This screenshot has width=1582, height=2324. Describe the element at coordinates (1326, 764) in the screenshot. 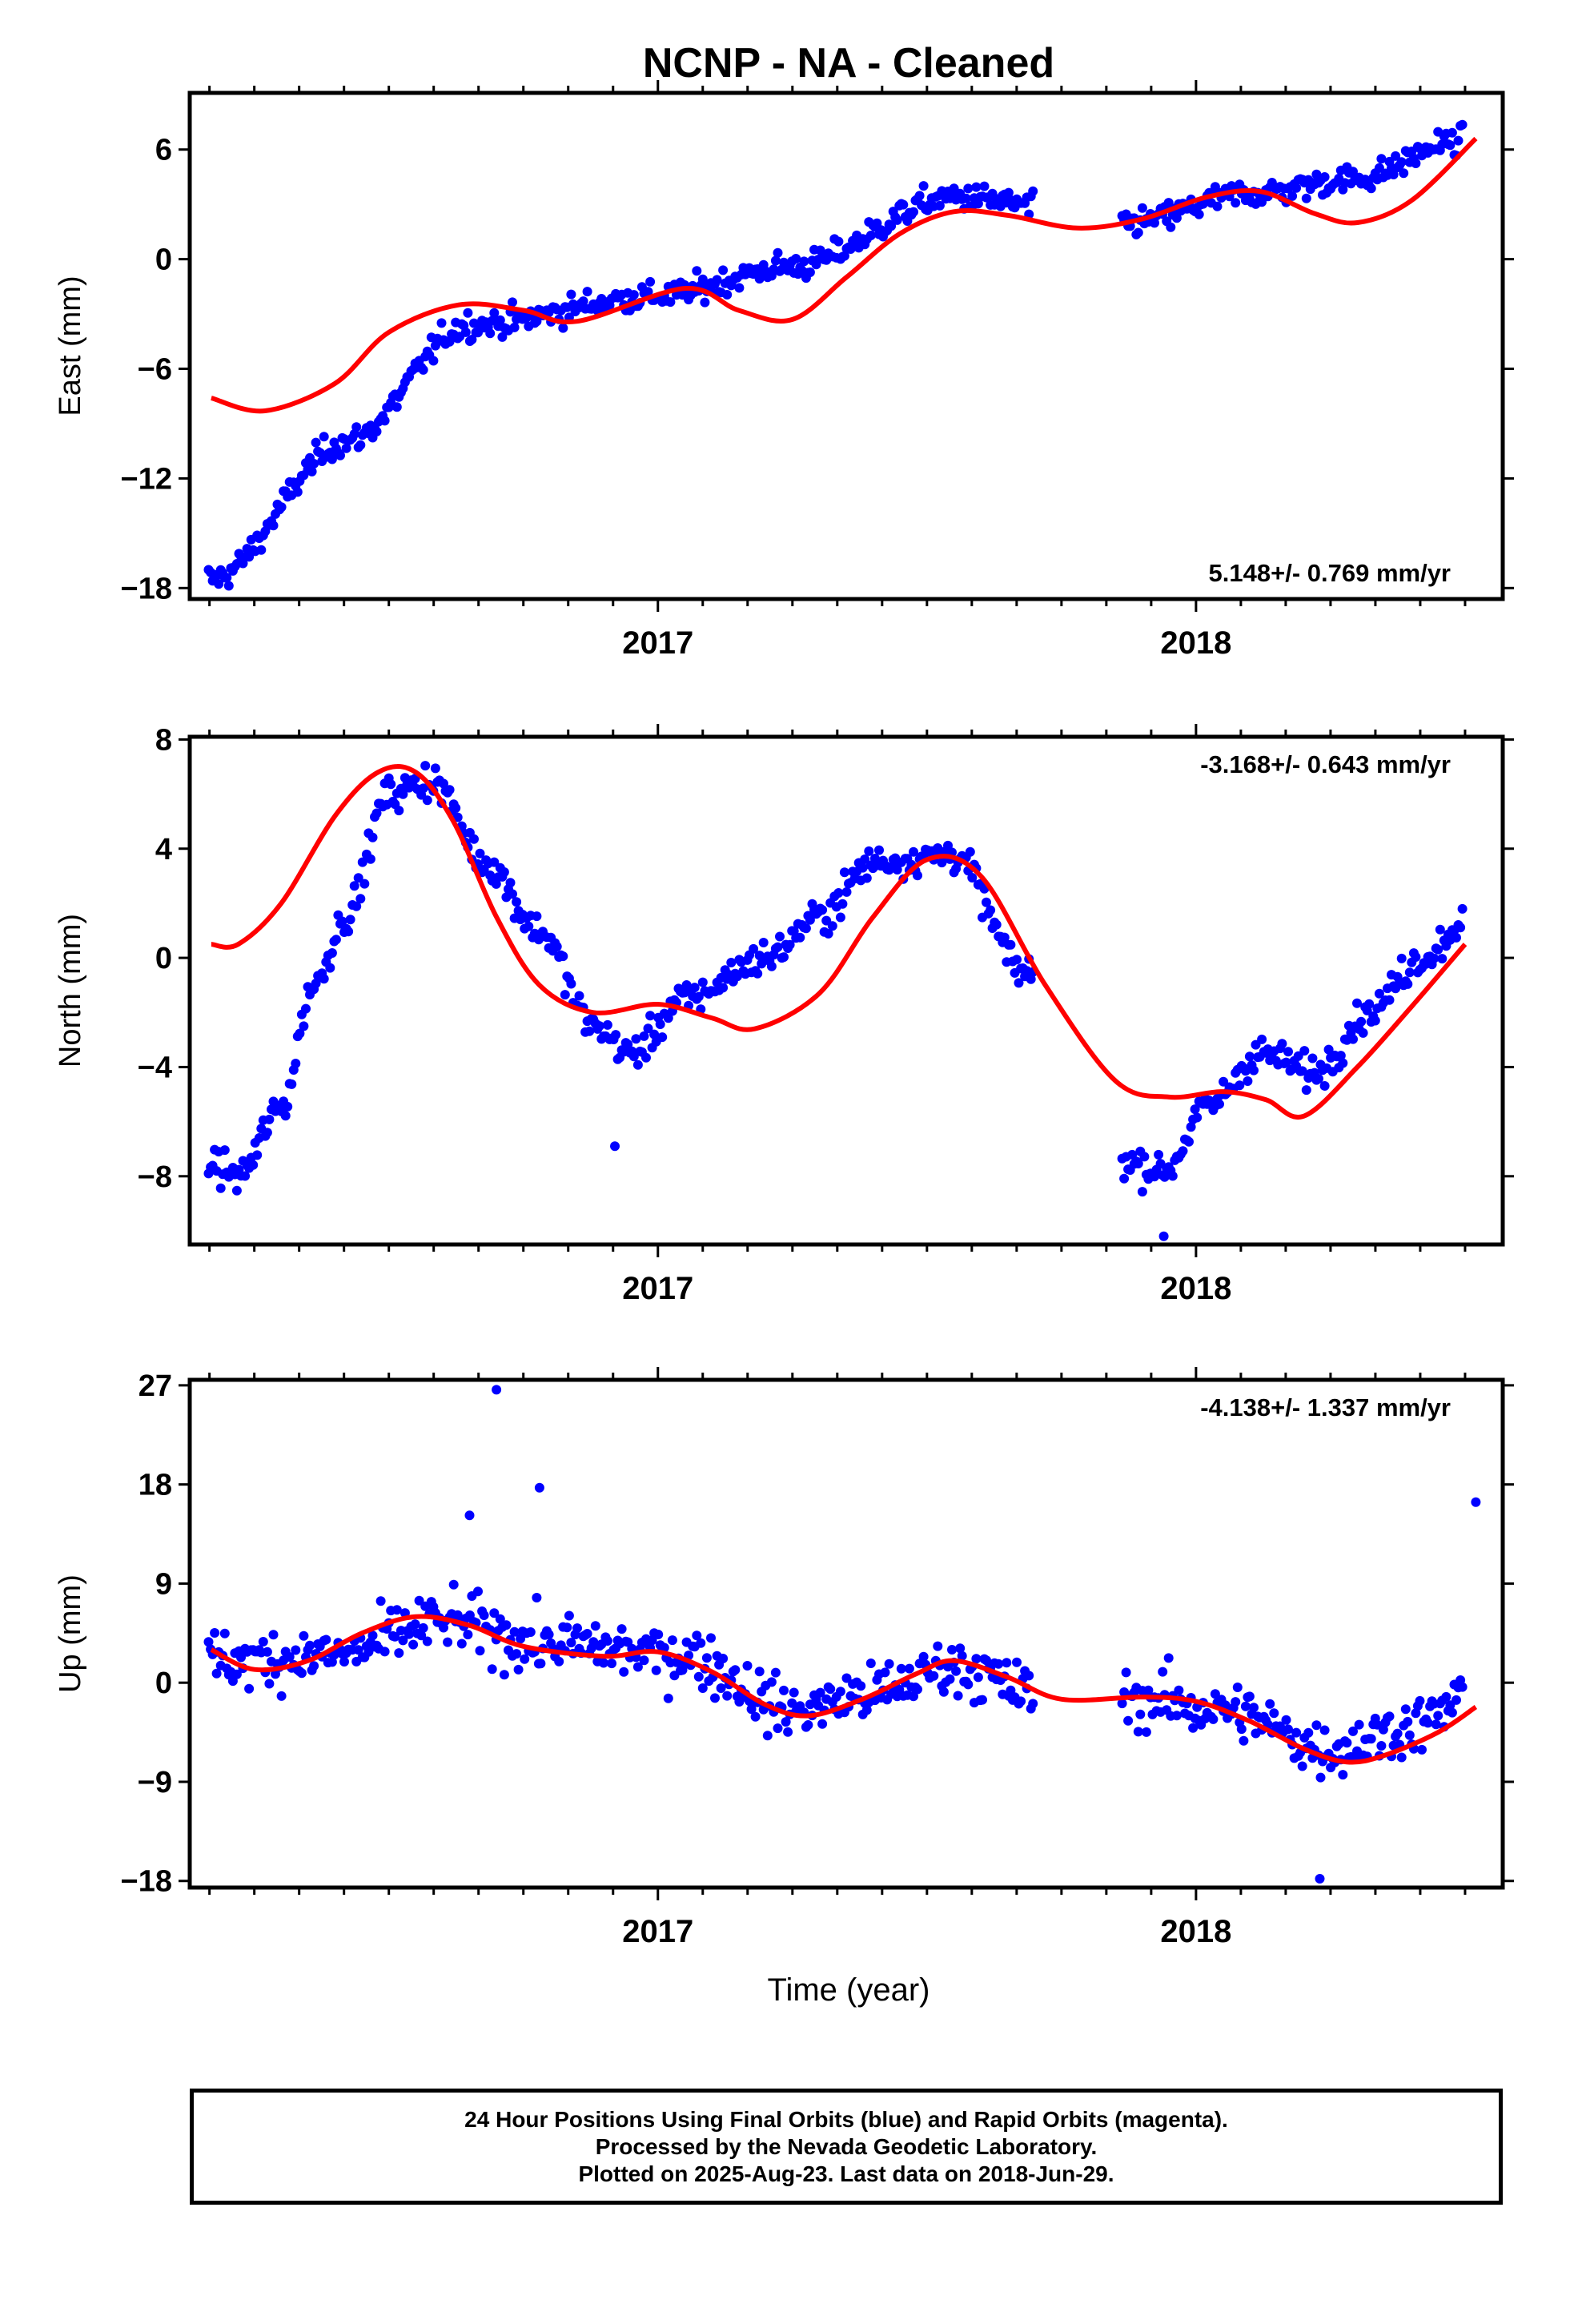

I see `north-rate-label: -3.168+/- 0.643 mm/yr` at that location.